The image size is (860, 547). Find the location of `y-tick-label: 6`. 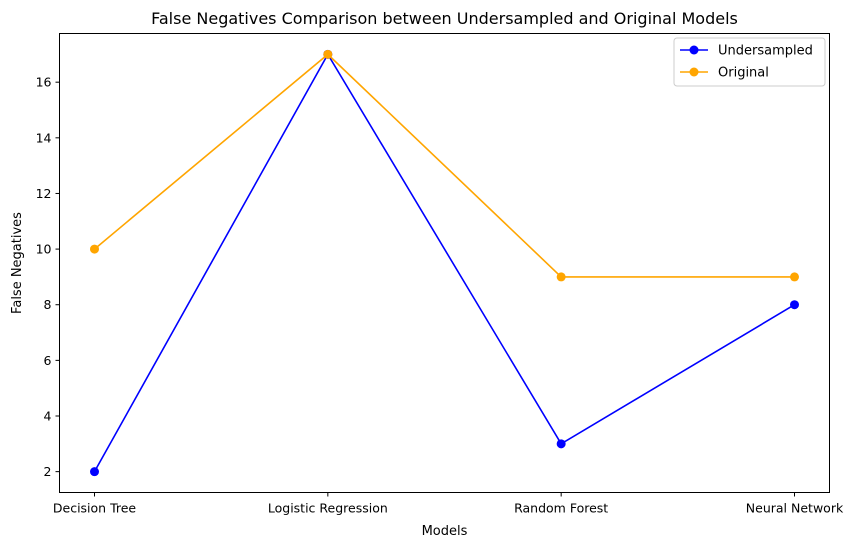

y-tick-label: 6 is located at coordinates (48, 360).